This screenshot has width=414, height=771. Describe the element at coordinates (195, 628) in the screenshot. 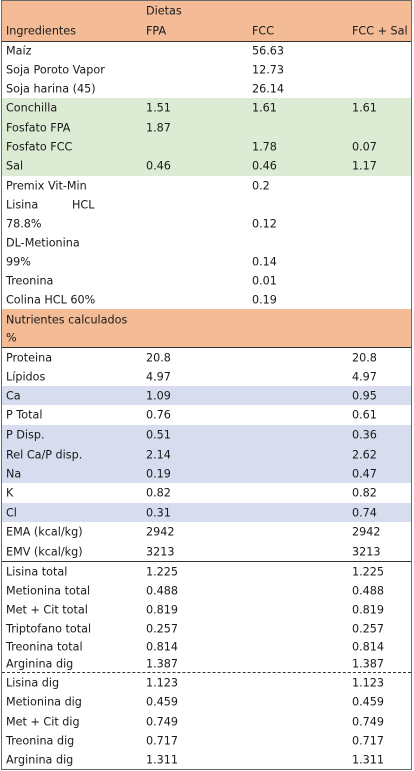

I see `table-row: Triptofano total 0.257 0.257` at that location.